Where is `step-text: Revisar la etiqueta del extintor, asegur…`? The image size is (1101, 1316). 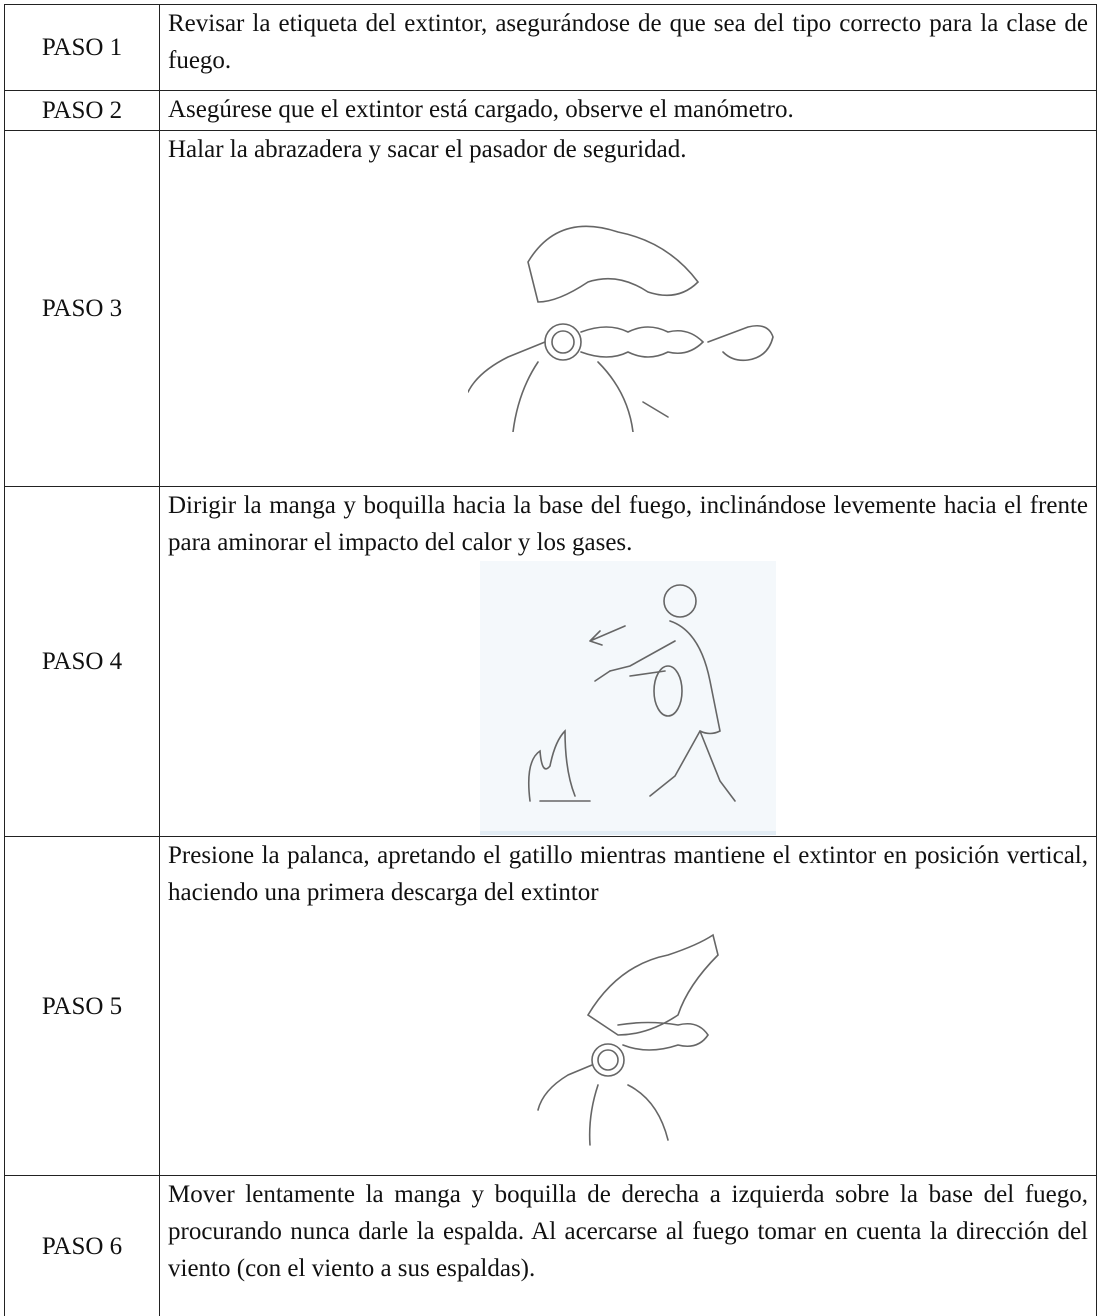
step-text: Revisar la etiqueta del extintor, asegur… is located at coordinates (628, 47).